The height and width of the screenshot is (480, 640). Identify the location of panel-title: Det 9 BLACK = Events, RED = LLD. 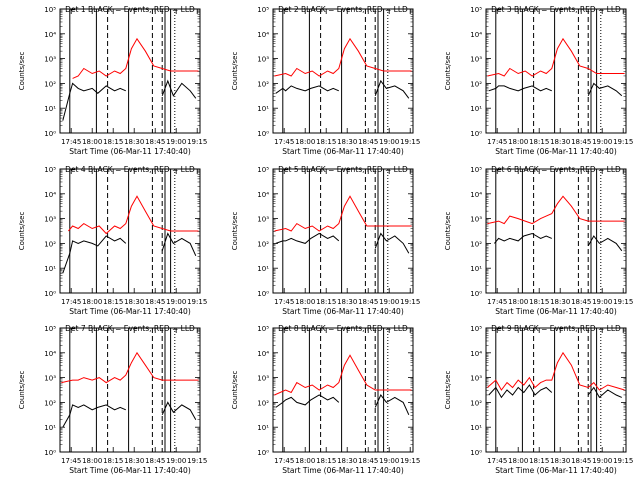
(556, 328).